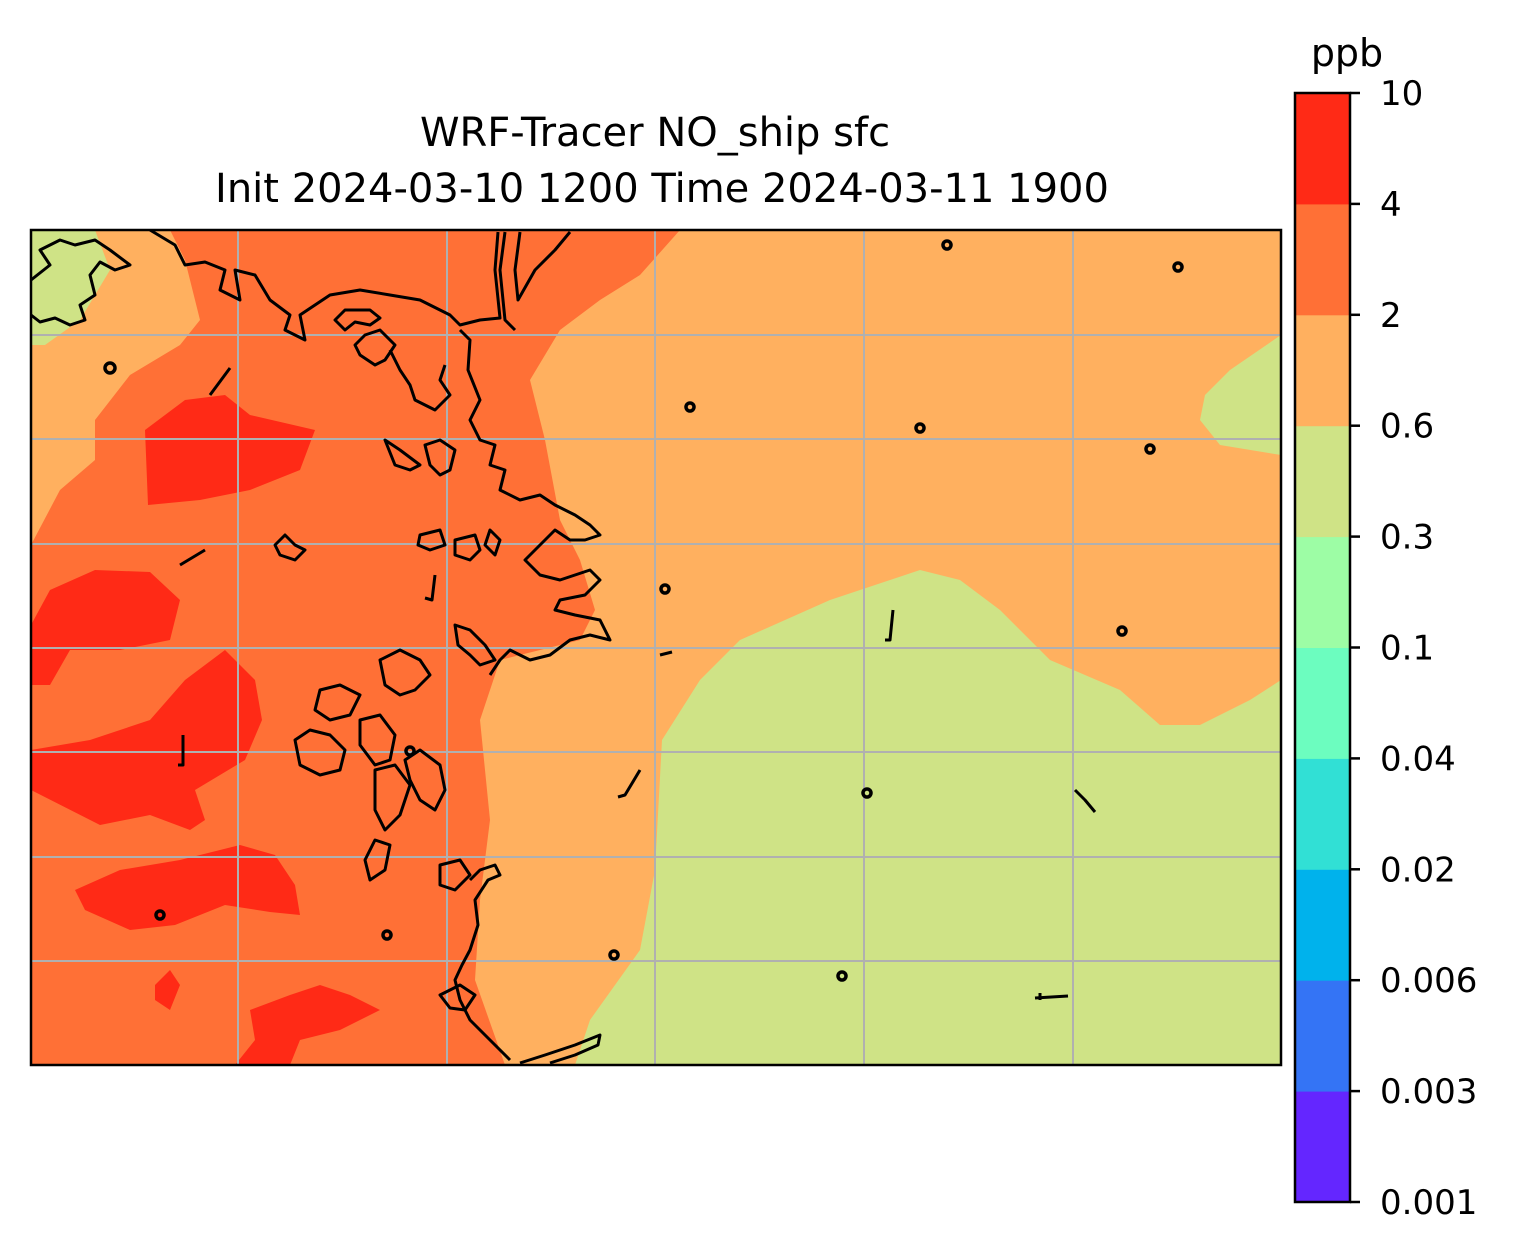 The image size is (1528, 1256). Describe the element at coordinates (1391, 316) in the screenshot. I see `colorbar-tick-label: 2` at that location.